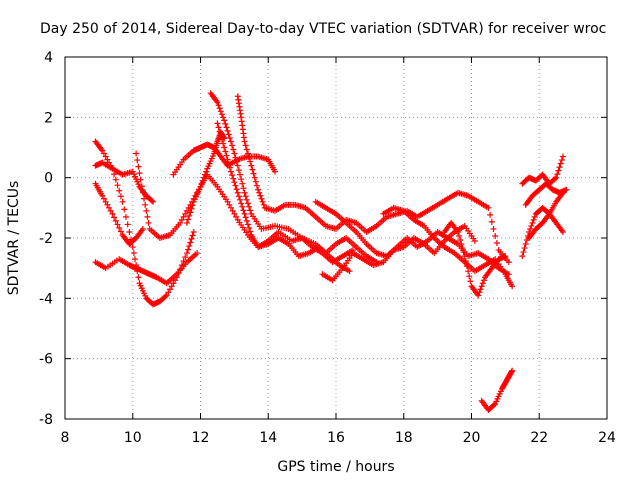  I want to click on y-tick-label: -4, so click(46, 299).